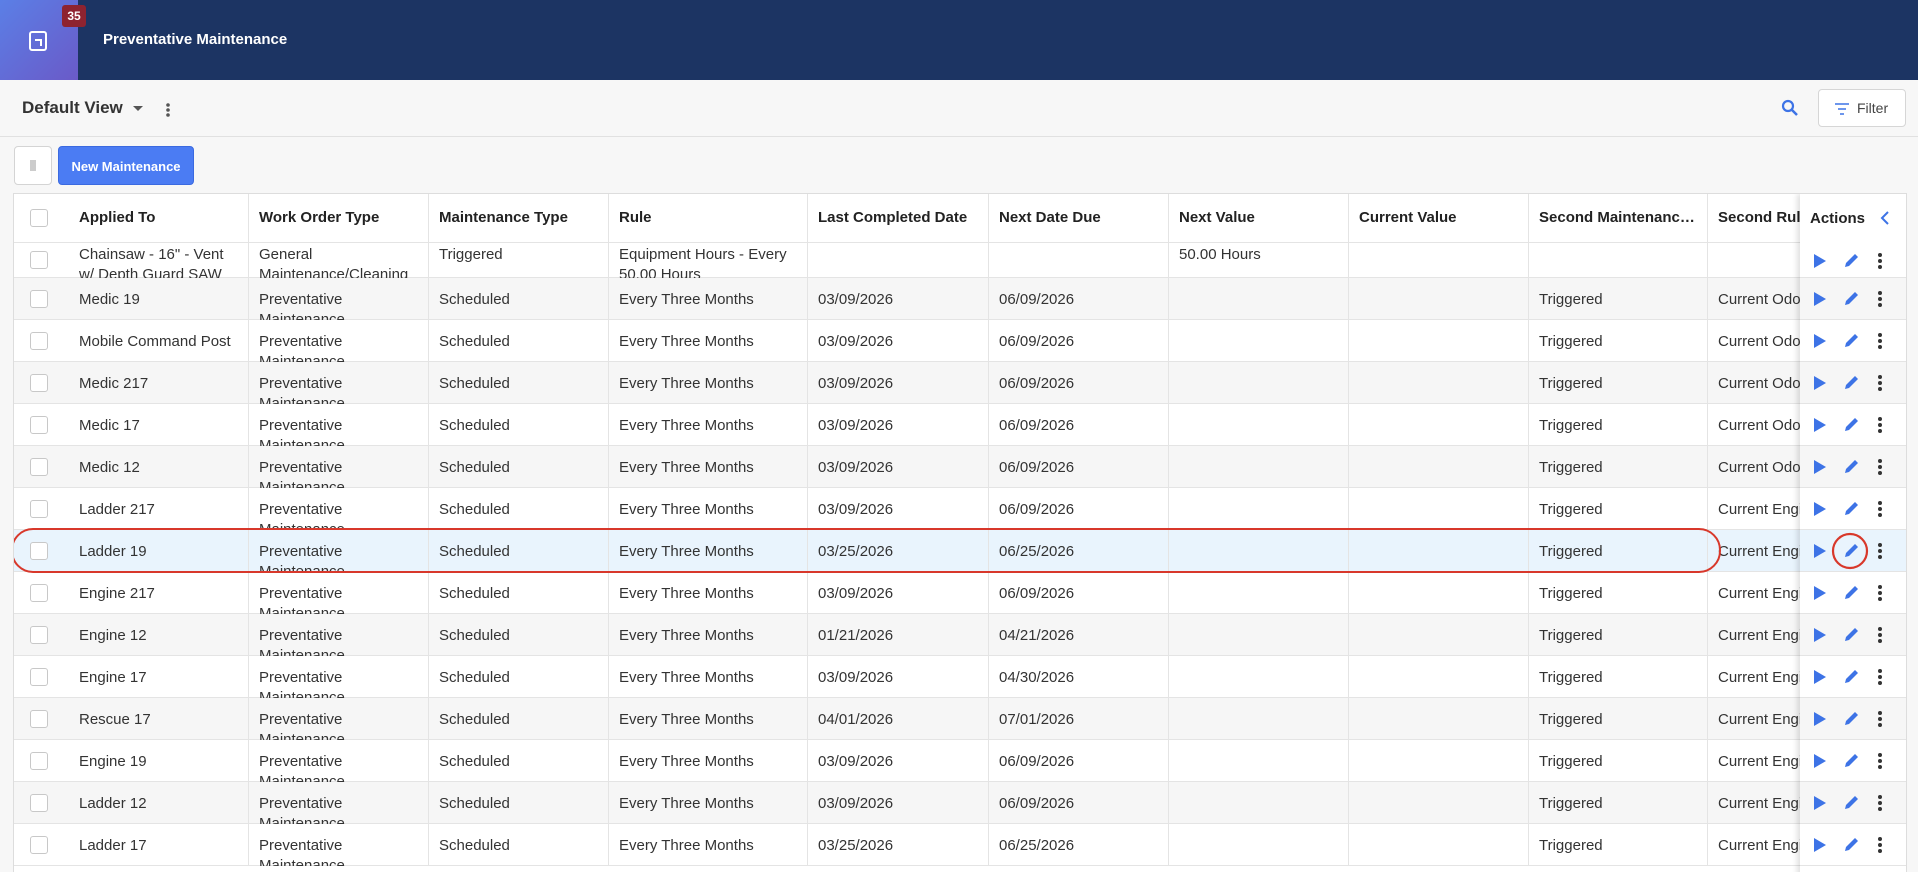 This screenshot has height=872, width=1918. Describe the element at coordinates (1862, 108) in the screenshot. I see `filter-button: Filter` at that location.